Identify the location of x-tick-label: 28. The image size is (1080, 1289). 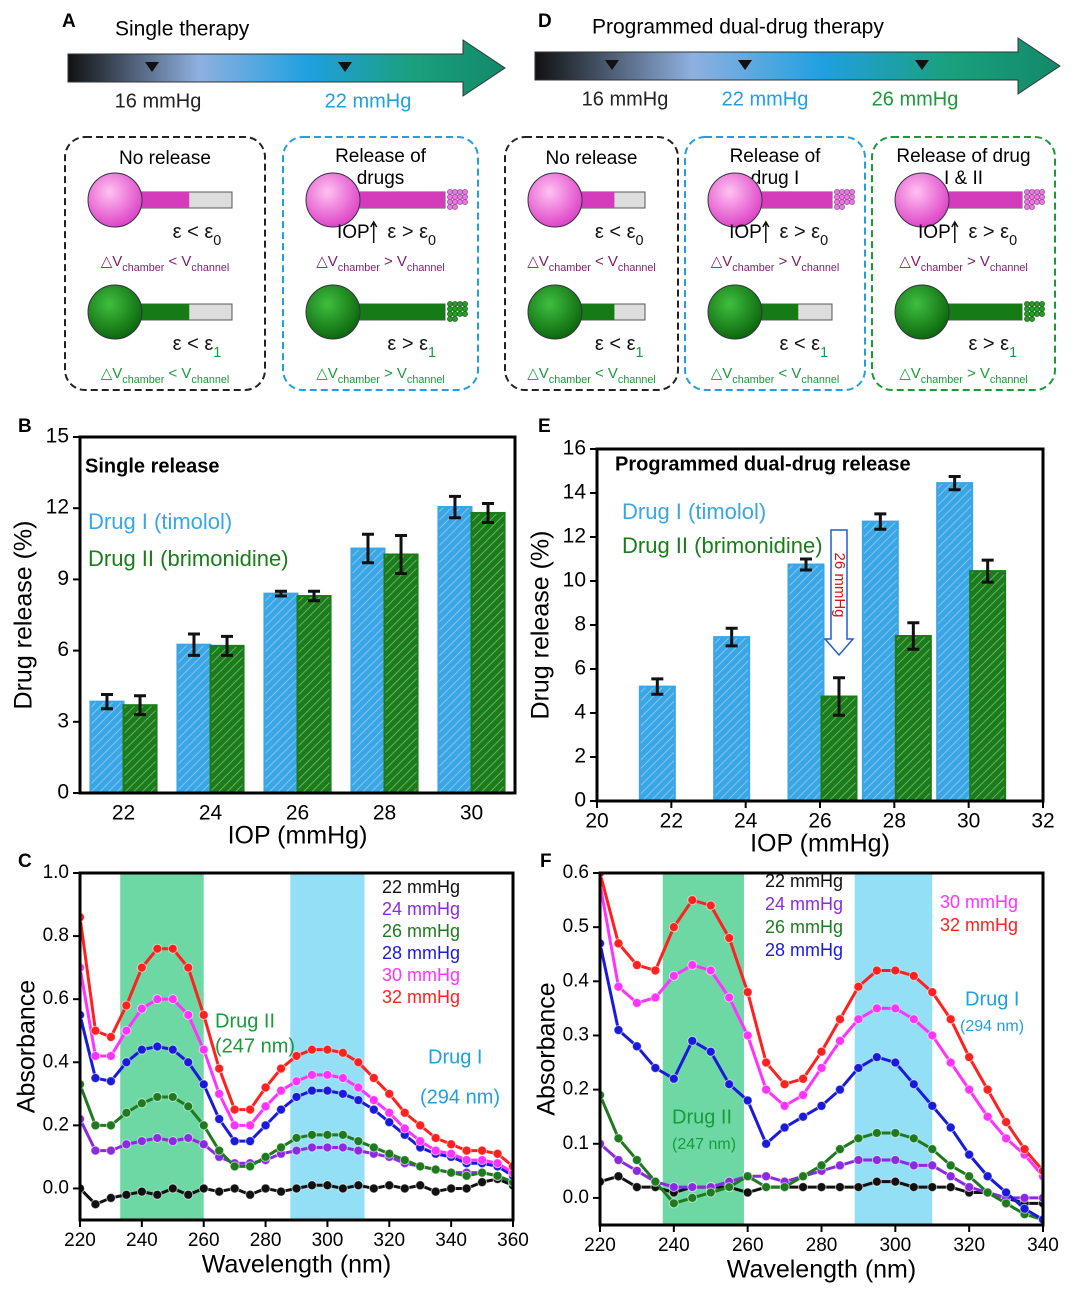
(894, 821).